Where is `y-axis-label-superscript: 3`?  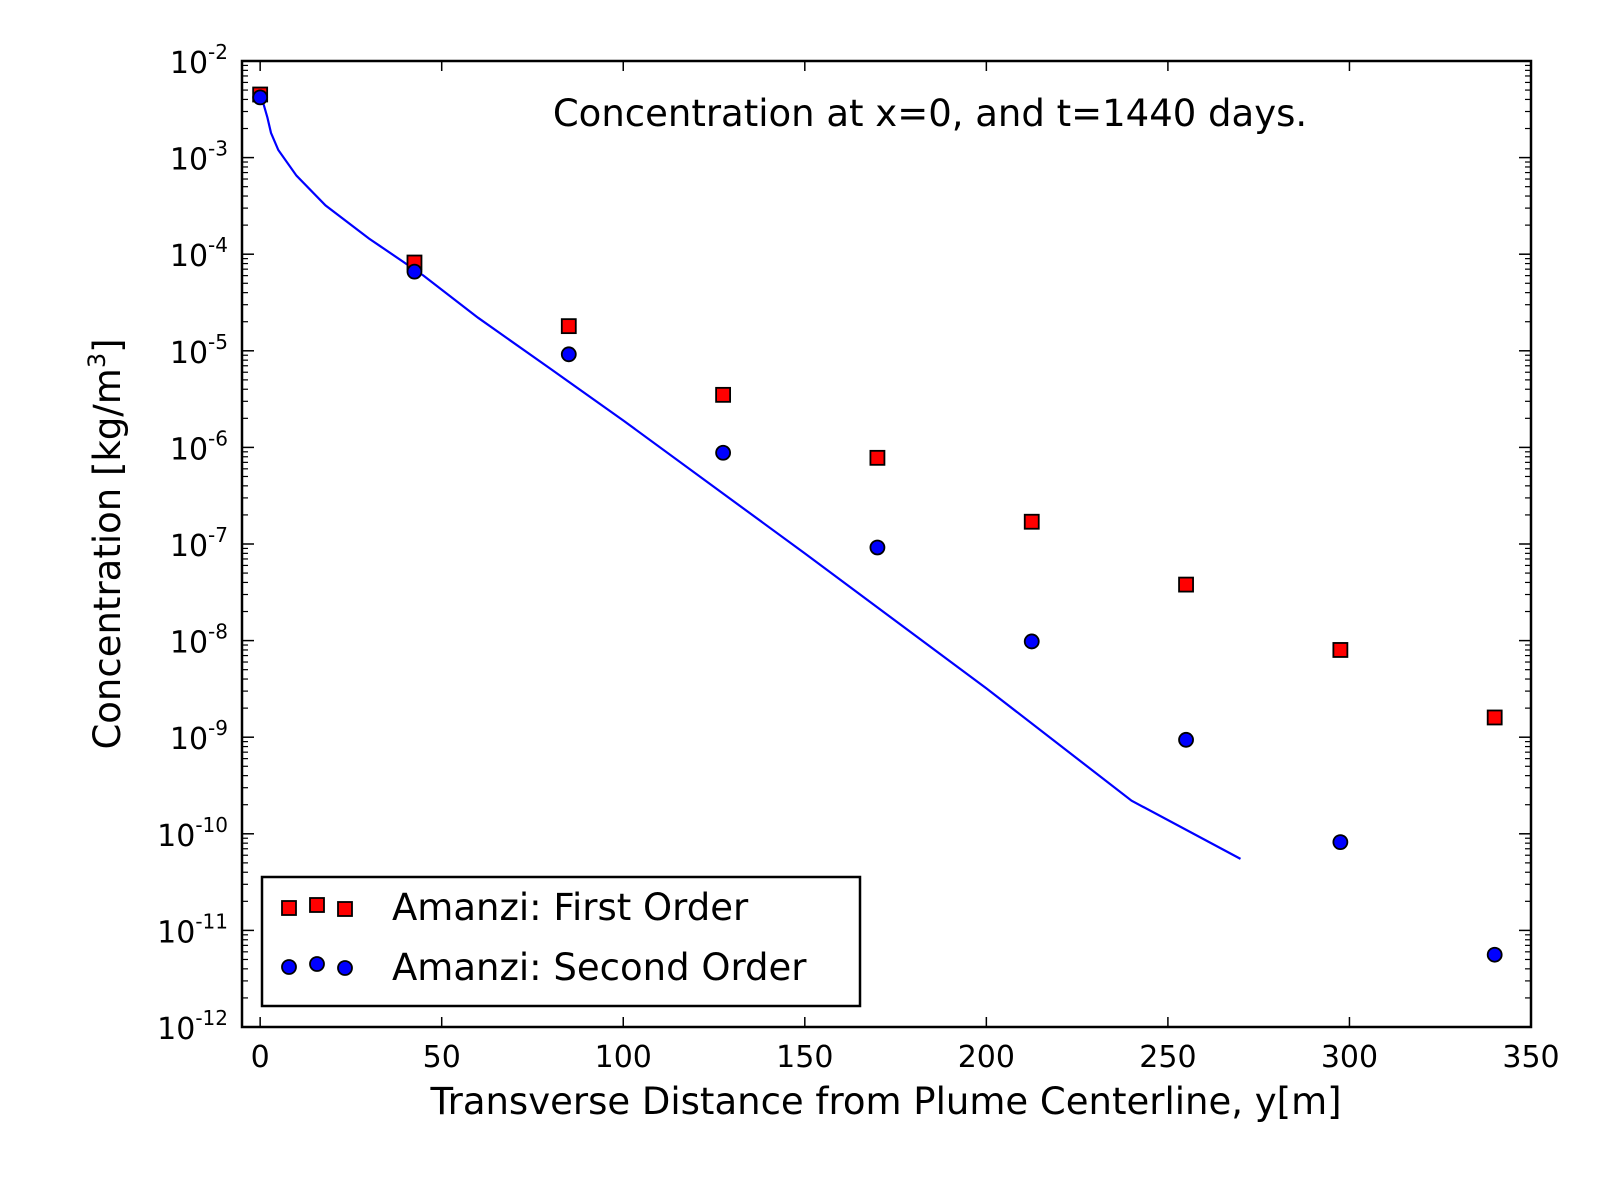
y-axis-label-superscript: 3 is located at coordinates (97, 360).